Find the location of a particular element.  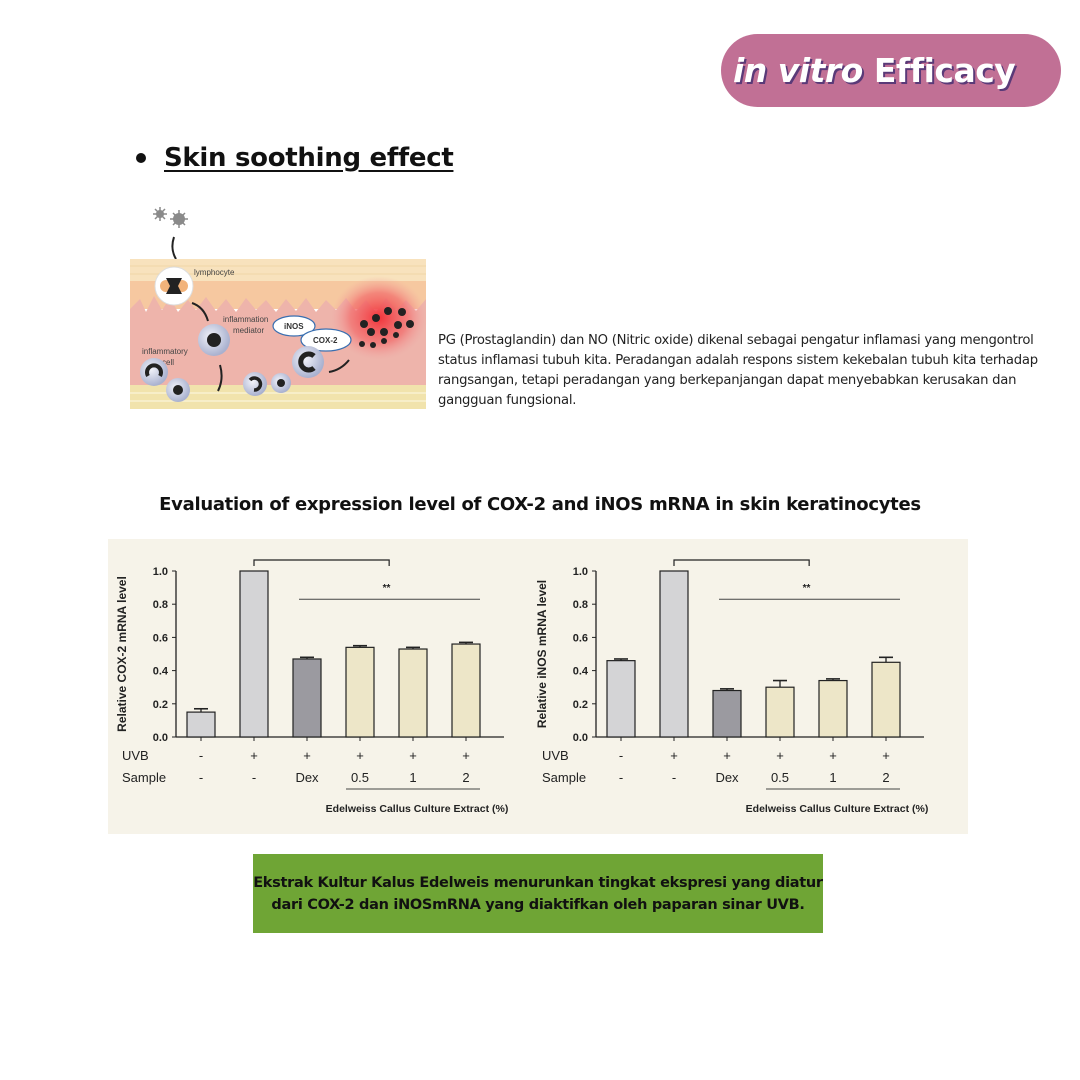

label-mediator: mediator is located at coordinates (248, 330).